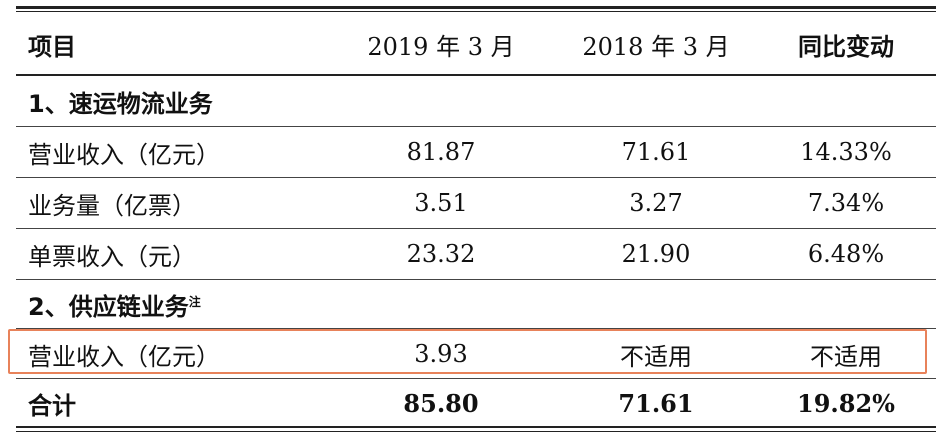 This screenshot has height=441, width=944. I want to click on value-yoy: 不适用, so click(846, 356).